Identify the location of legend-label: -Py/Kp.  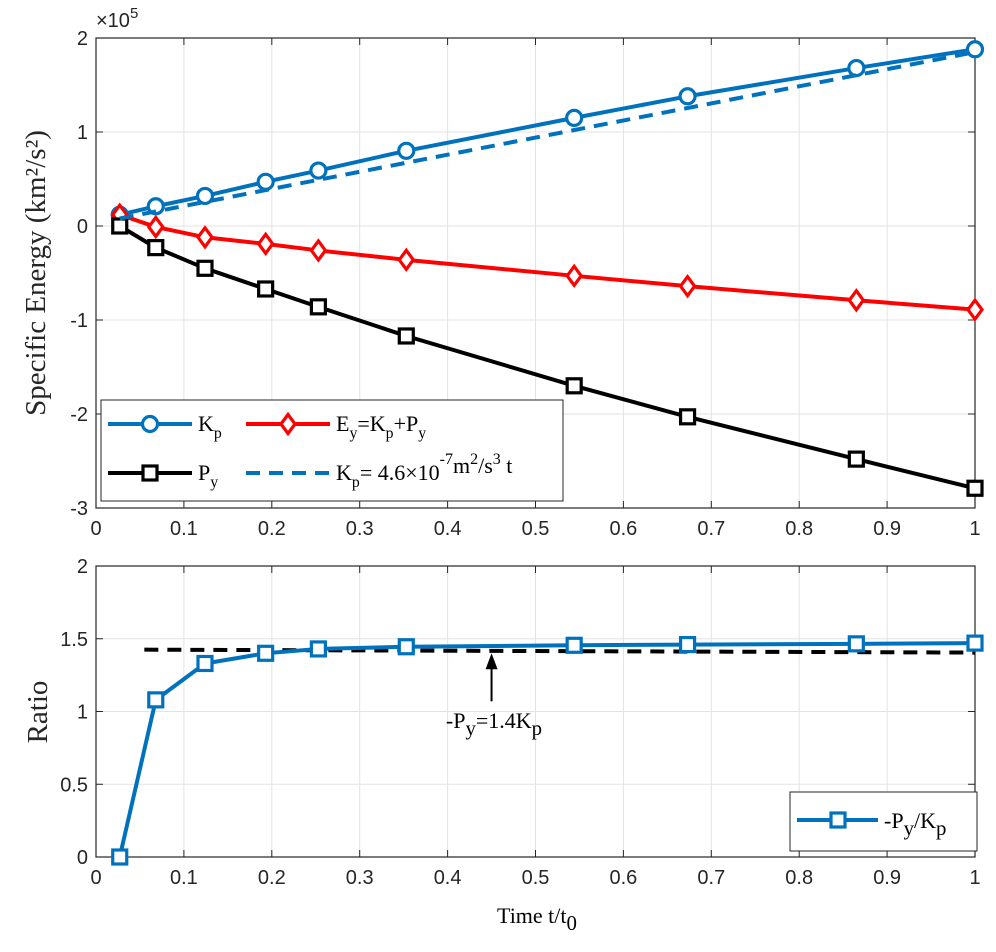
(915, 824).